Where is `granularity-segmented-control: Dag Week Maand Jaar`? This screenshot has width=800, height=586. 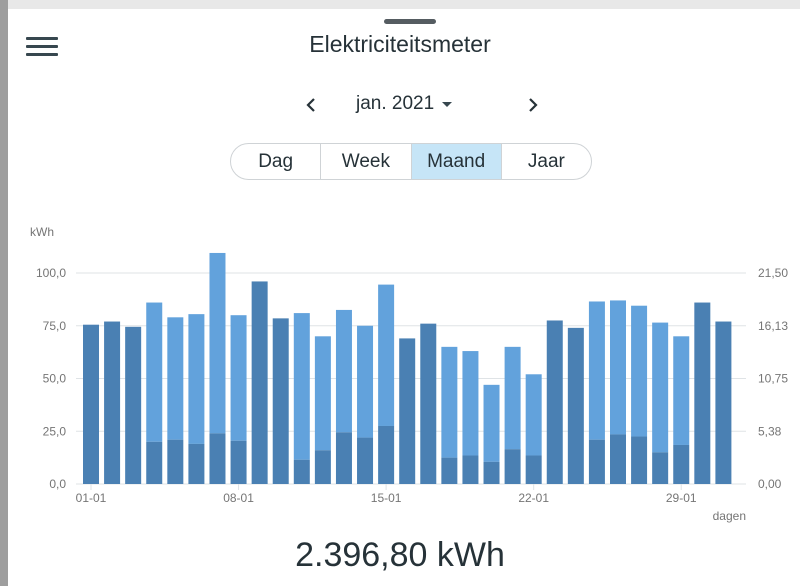 granularity-segmented-control: Dag Week Maand Jaar is located at coordinates (411, 161).